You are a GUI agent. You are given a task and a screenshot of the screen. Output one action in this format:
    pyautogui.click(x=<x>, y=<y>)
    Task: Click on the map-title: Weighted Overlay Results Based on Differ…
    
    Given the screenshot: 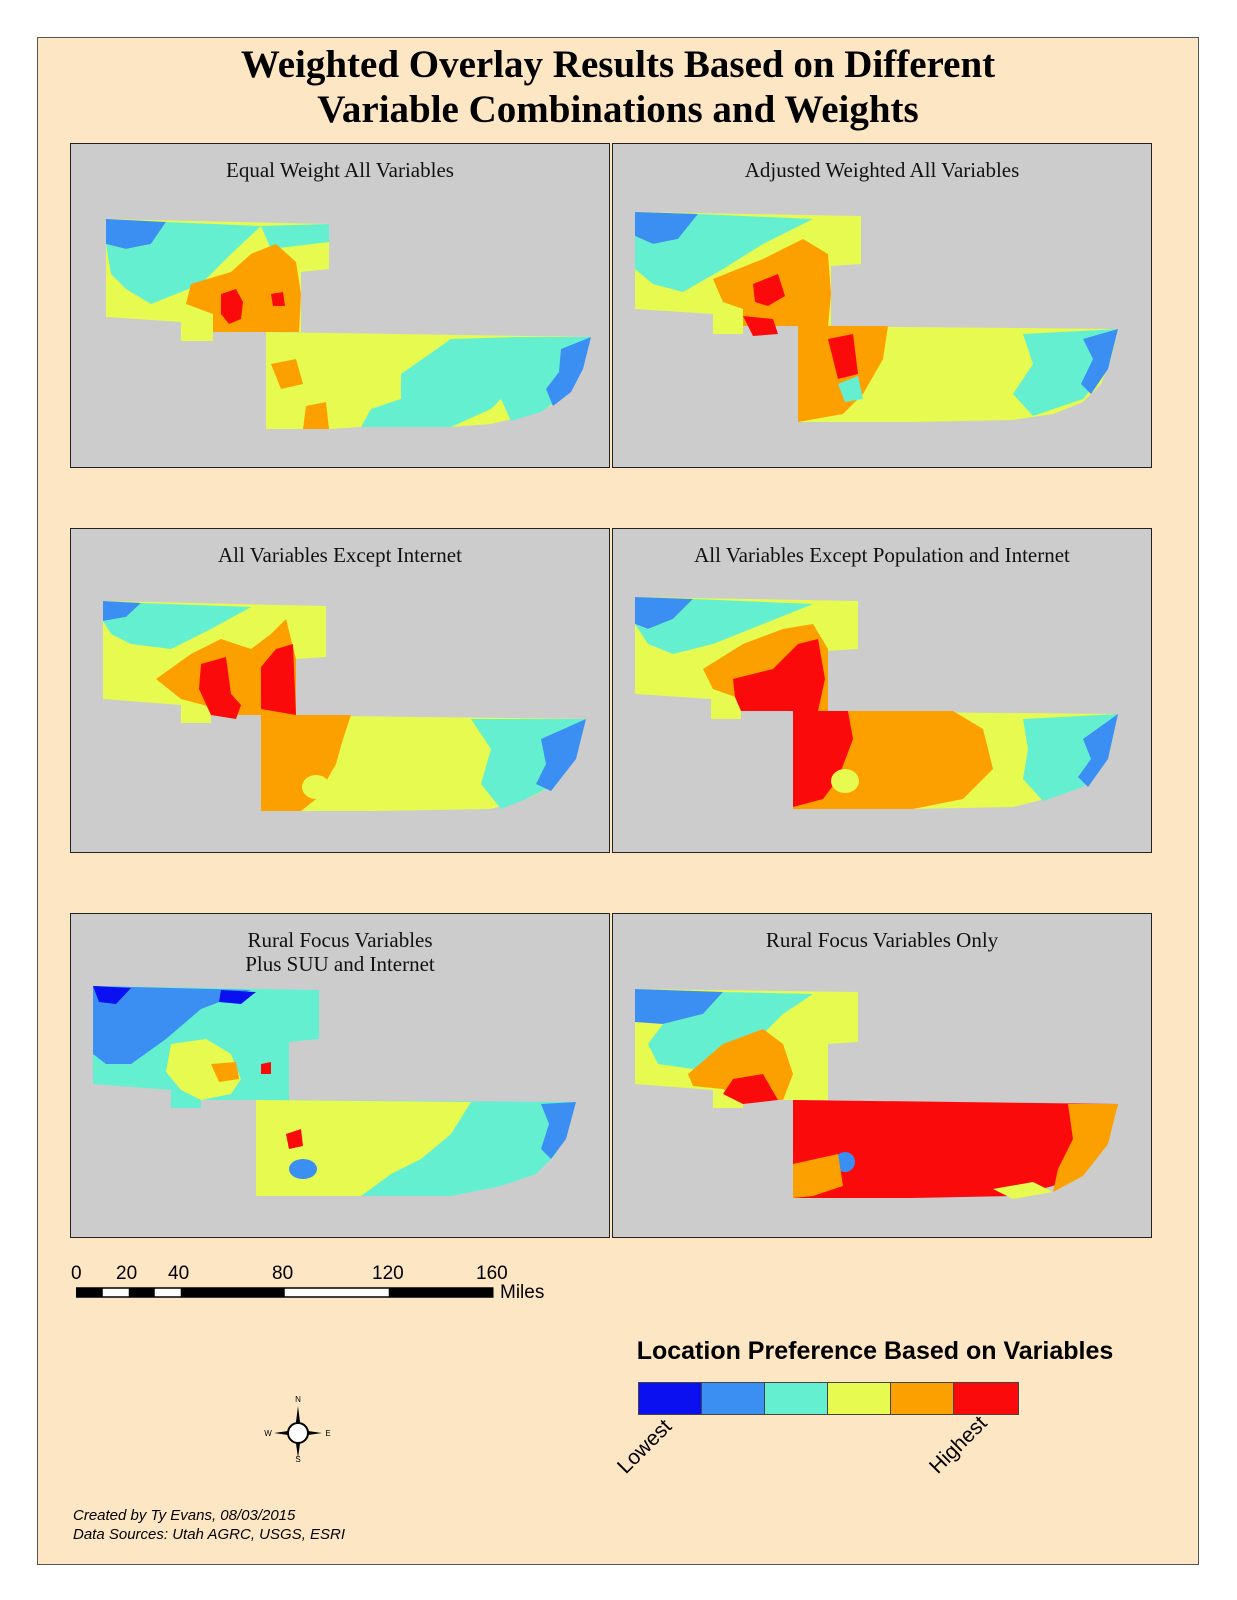 What is the action you would take?
    pyautogui.click(x=618, y=87)
    